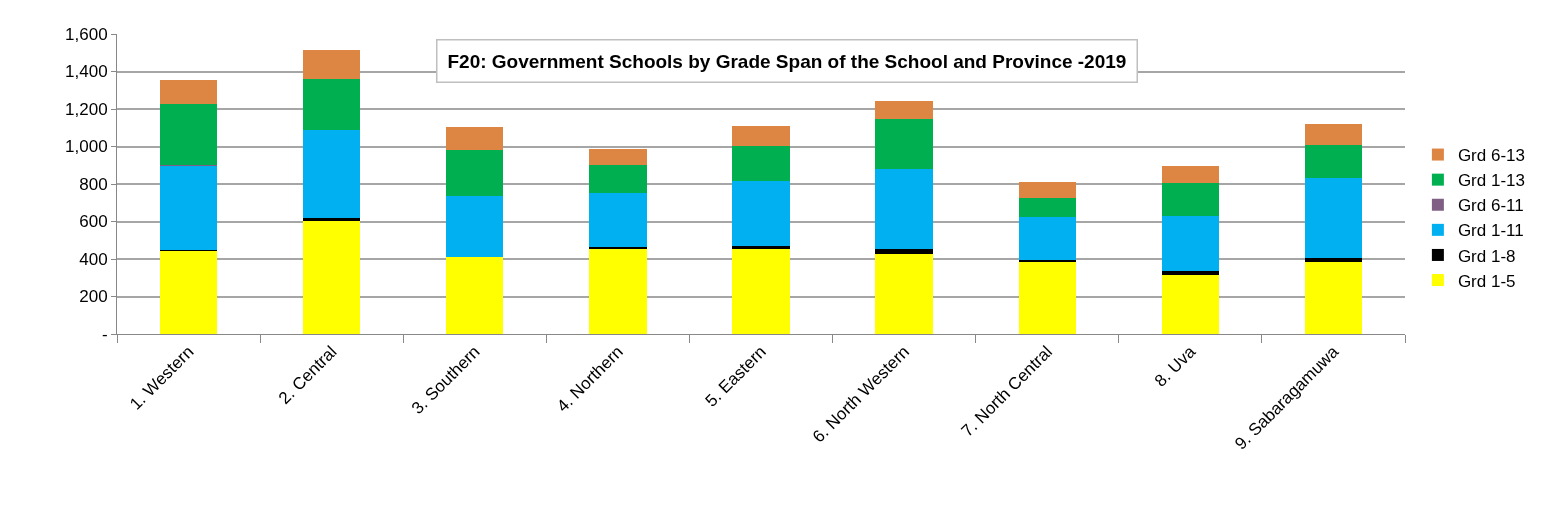 The width and height of the screenshot is (1548, 507). What do you see at coordinates (86, 72) in the screenshot?
I see `y-tick-label: 1,400` at bounding box center [86, 72].